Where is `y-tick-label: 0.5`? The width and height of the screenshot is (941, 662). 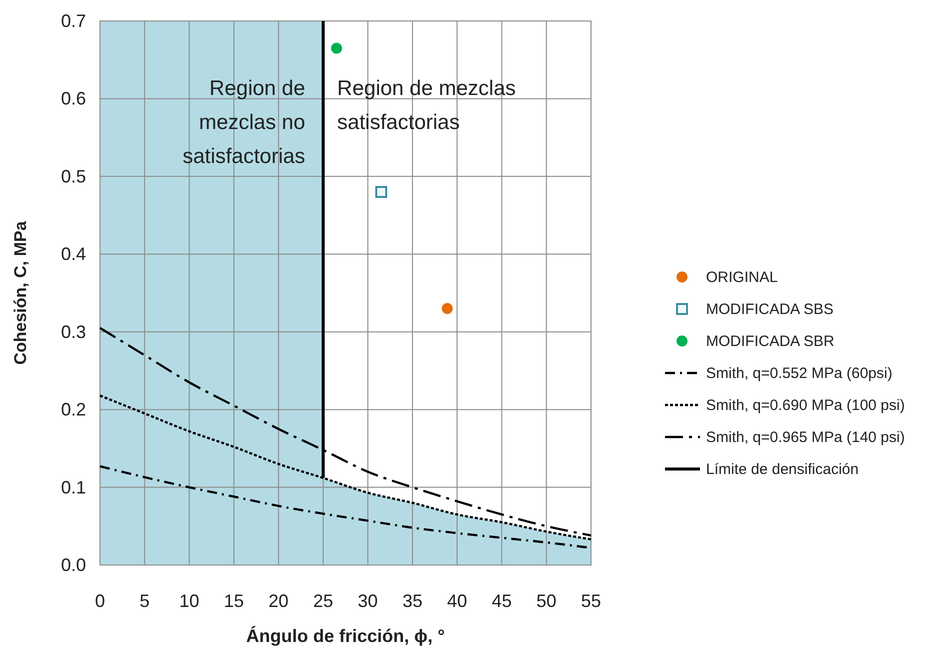 y-tick-label: 0.5 is located at coordinates (73, 176).